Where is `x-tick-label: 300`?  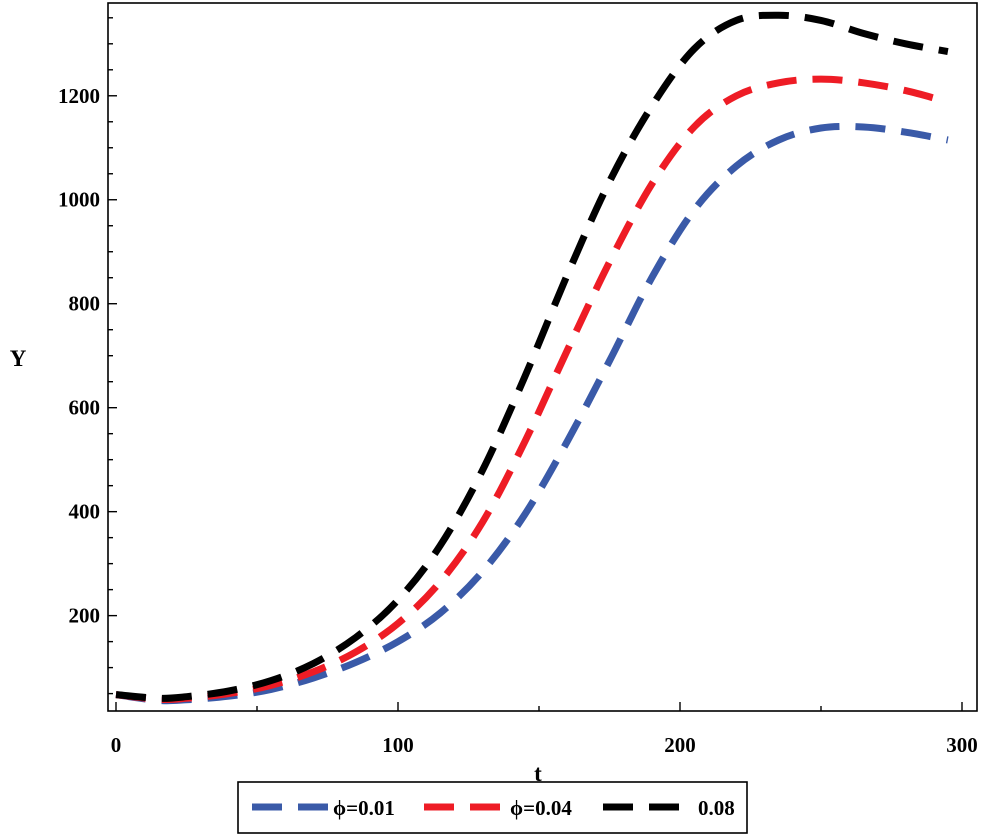
x-tick-label: 300 is located at coordinates (962, 745).